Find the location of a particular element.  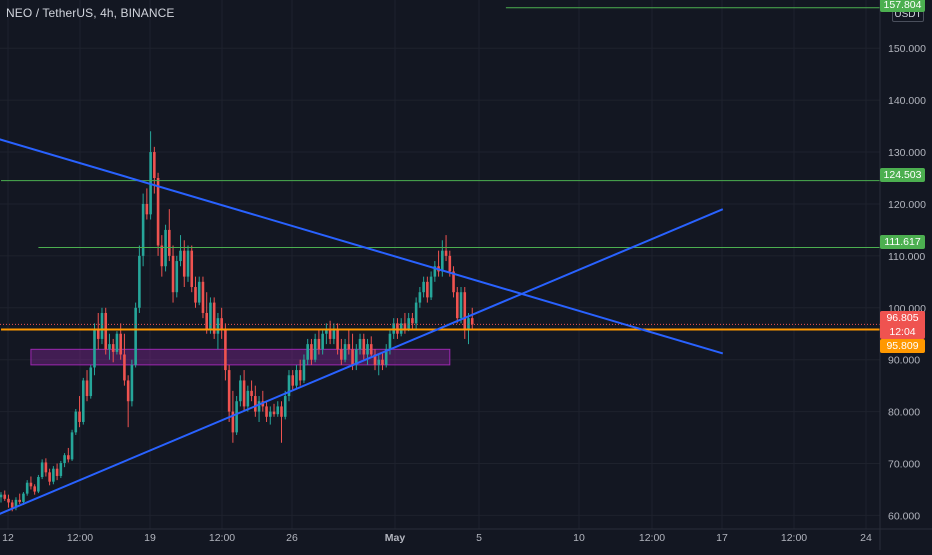

y-tick-label: 140.000 is located at coordinates (907, 101).